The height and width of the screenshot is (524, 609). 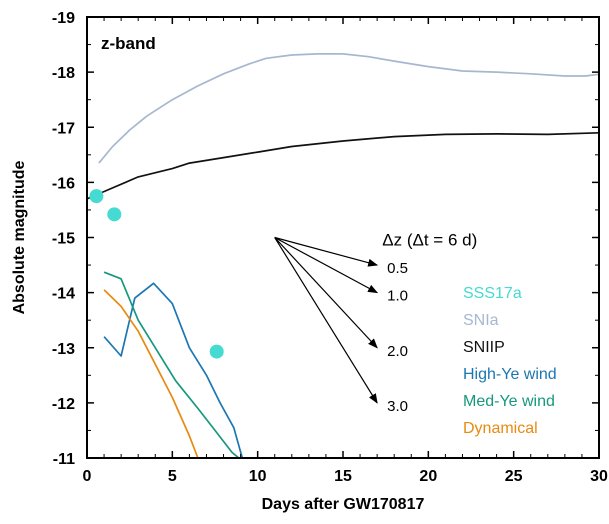 What do you see at coordinates (510, 374) in the screenshot?
I see `legend-entry: High-Ye wind` at bounding box center [510, 374].